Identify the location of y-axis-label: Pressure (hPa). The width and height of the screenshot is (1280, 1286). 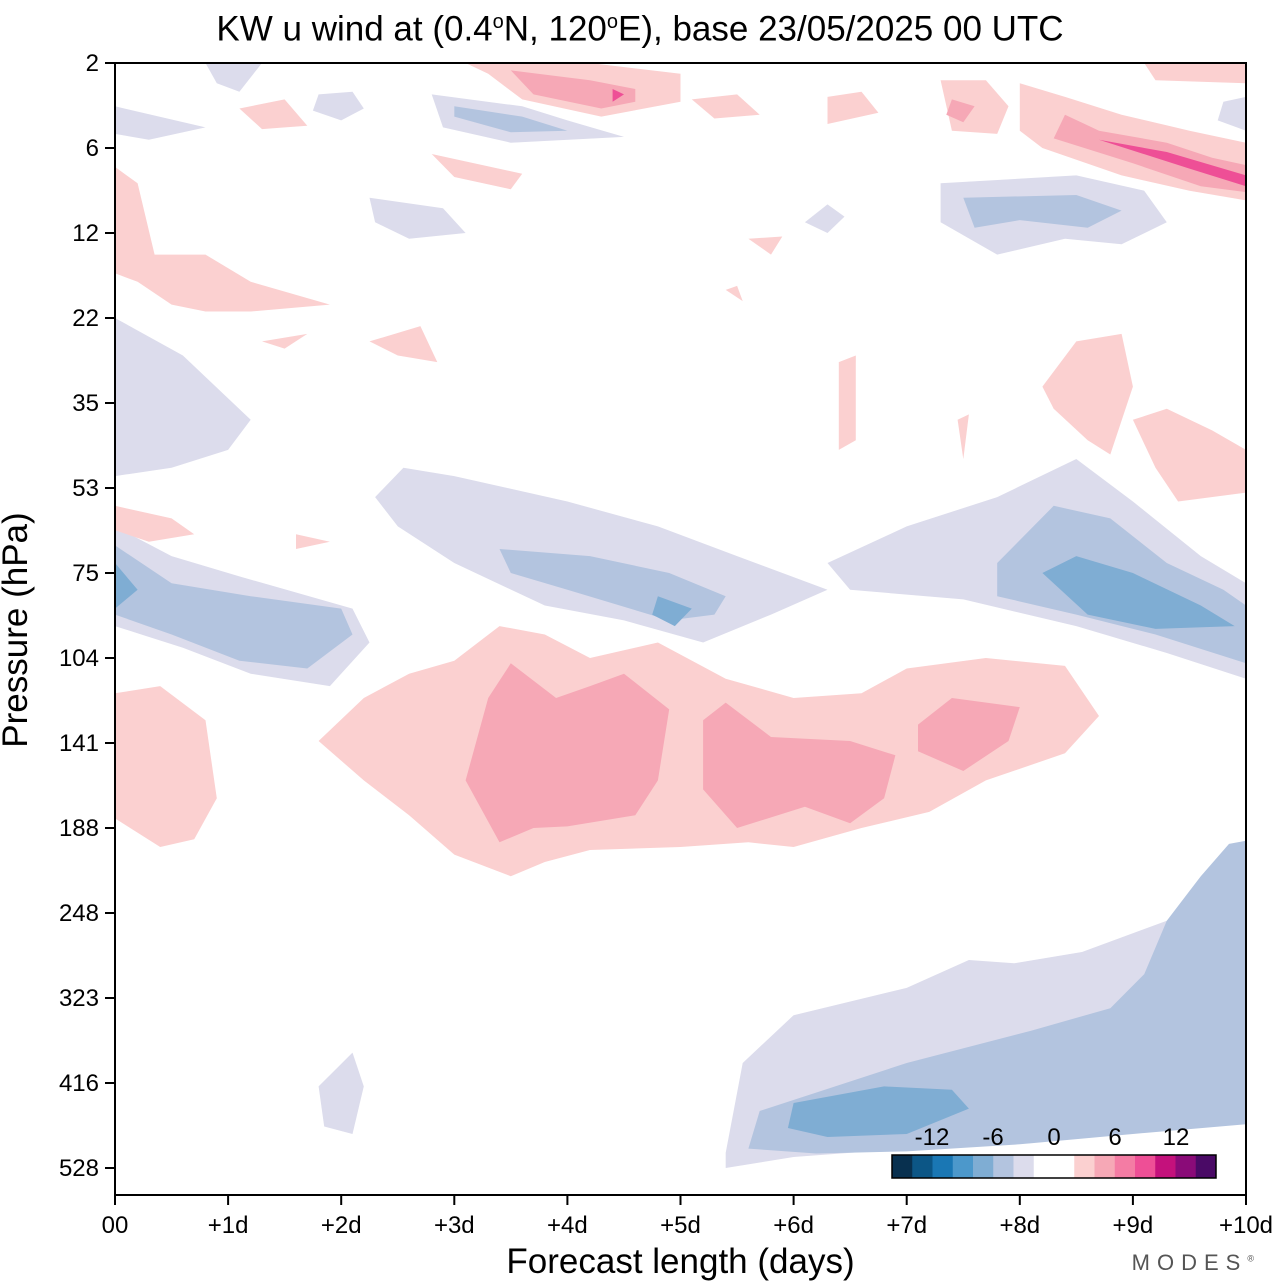
(17, 630).